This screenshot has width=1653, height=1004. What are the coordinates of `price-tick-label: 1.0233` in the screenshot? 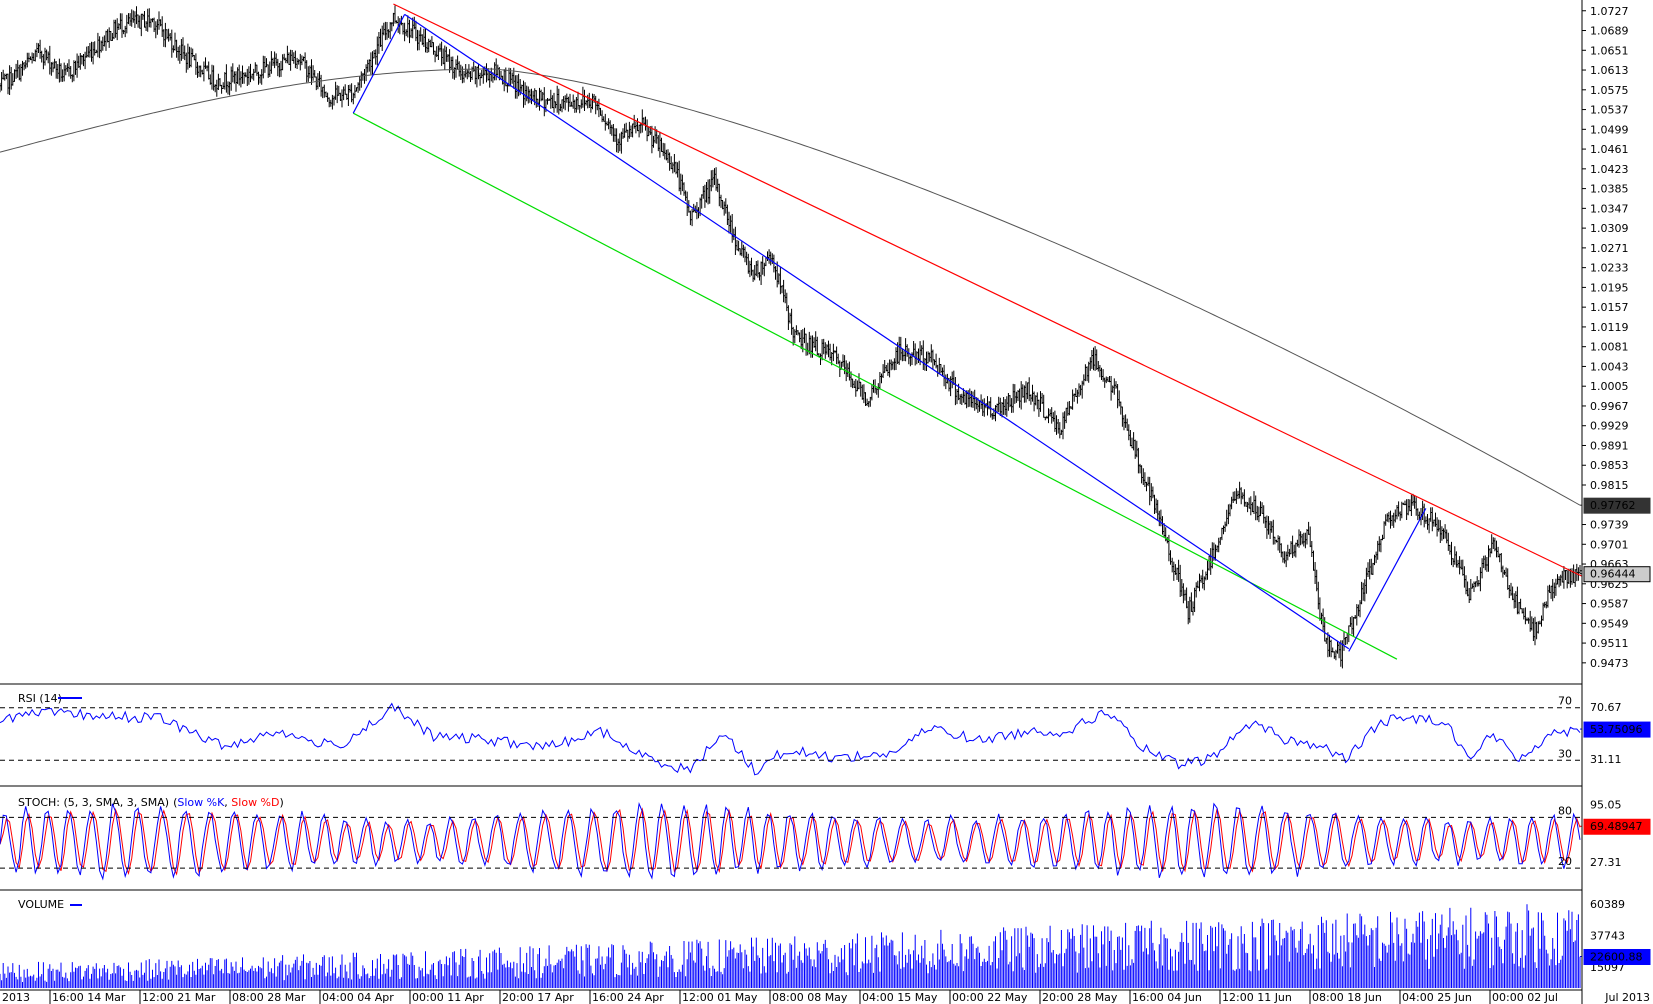 It's located at (1609, 268).